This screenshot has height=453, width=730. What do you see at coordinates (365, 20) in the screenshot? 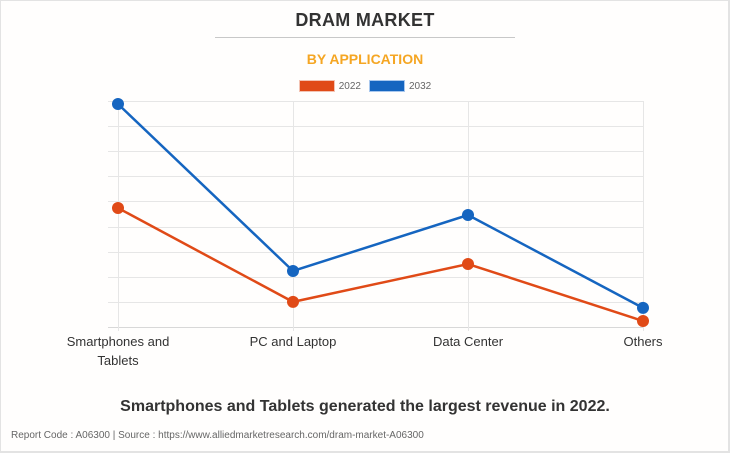
I see `chart-title: DRAM MARKET` at bounding box center [365, 20].